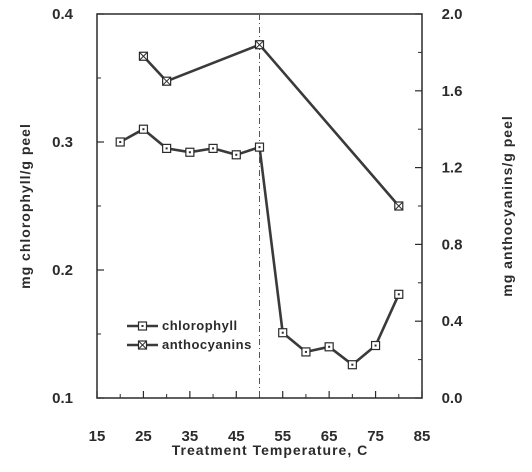 The height and width of the screenshot is (472, 532). What do you see at coordinates (62, 270) in the screenshot?
I see `y-tick-label: 0.2` at bounding box center [62, 270].